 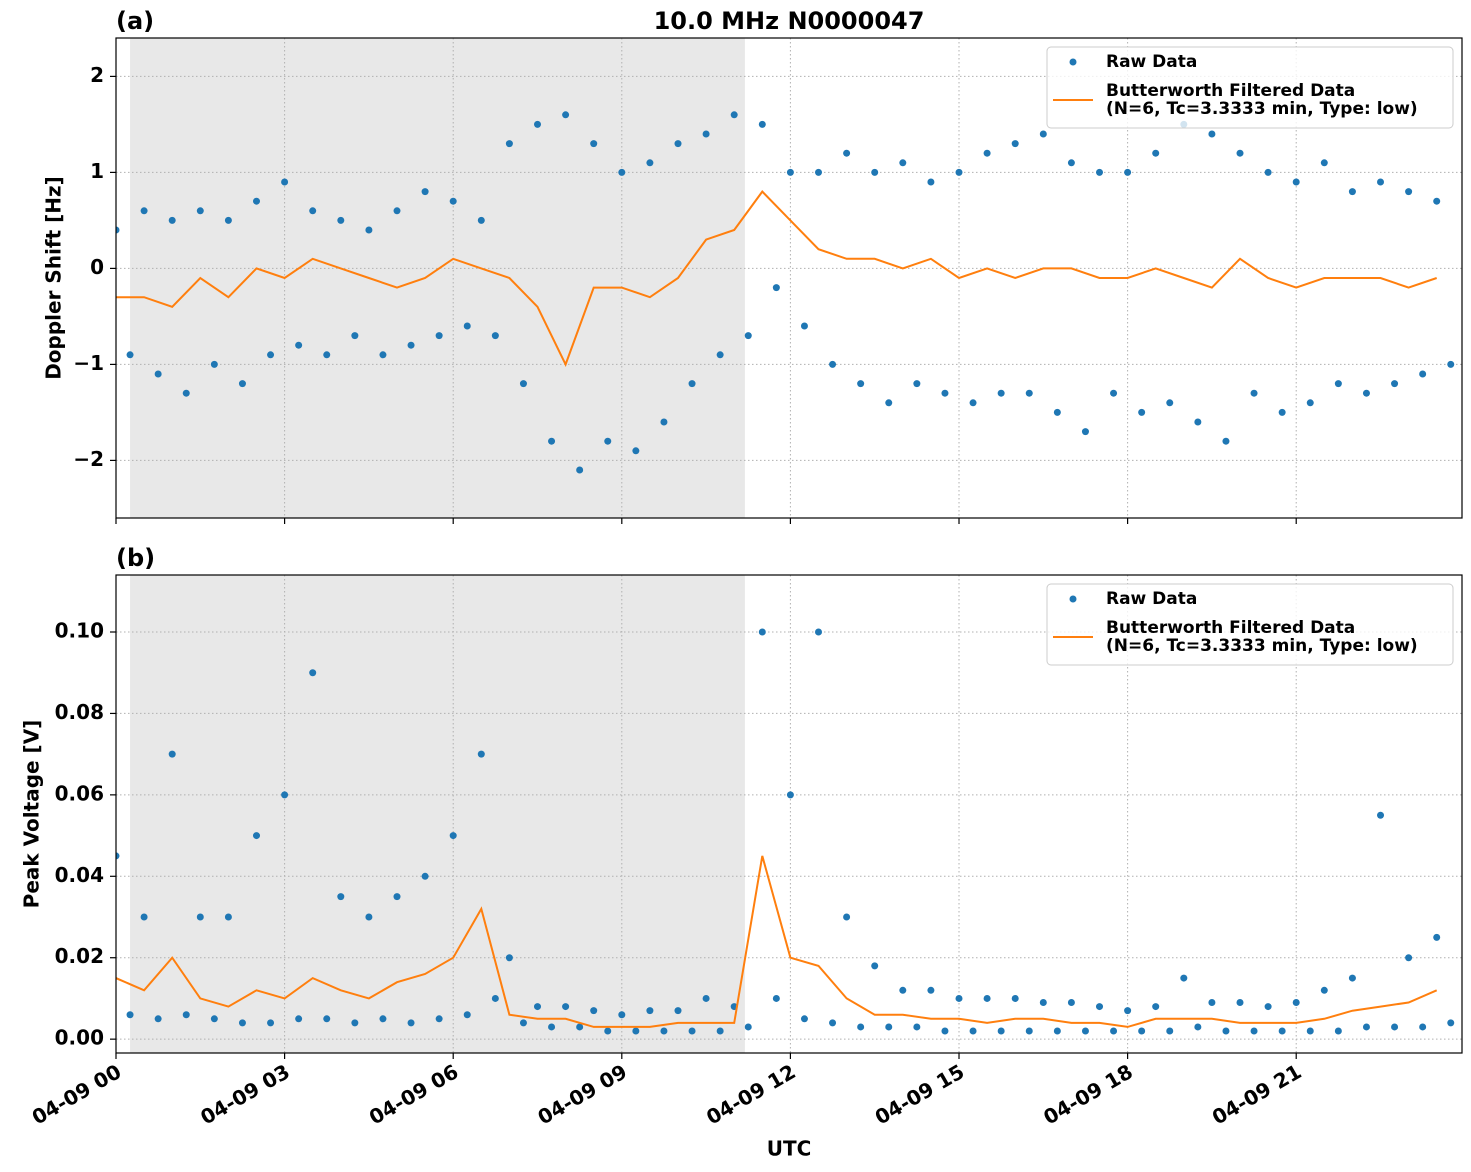 What do you see at coordinates (77, 1094) in the screenshot?
I see `x-tick-label: 04-09 00` at bounding box center [77, 1094].